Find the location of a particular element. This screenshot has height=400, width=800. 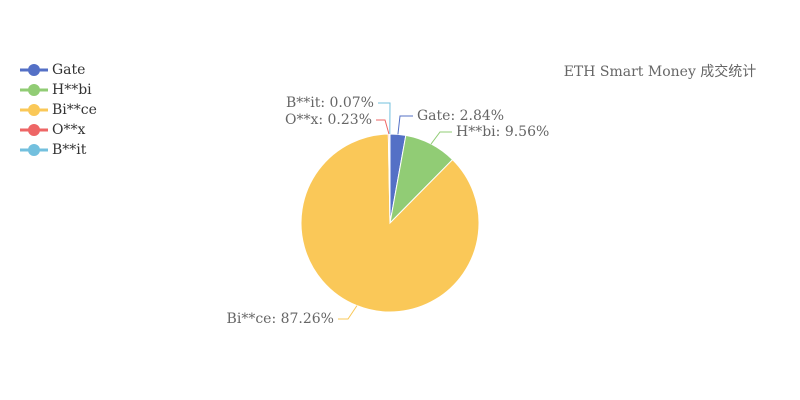

data-label: O**x: 0.23% is located at coordinates (328, 120).